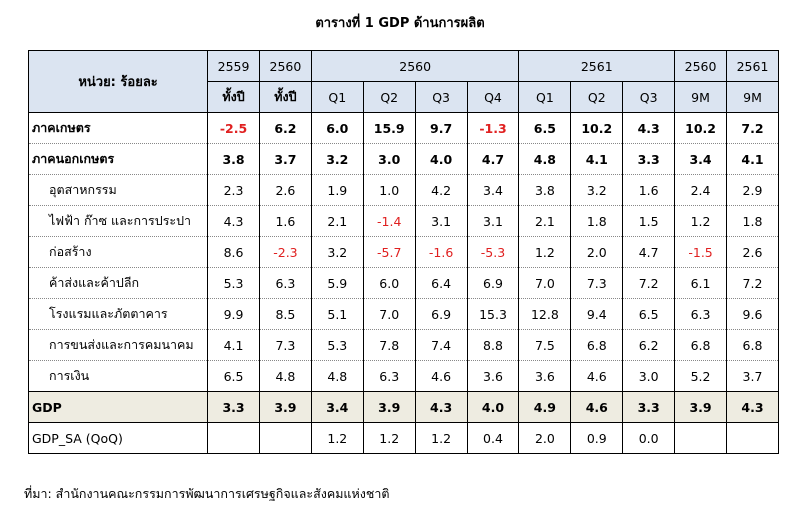 The image size is (800, 511). What do you see at coordinates (545, 283) in the screenshot?
I see `value-cell: 7.0` at bounding box center [545, 283].